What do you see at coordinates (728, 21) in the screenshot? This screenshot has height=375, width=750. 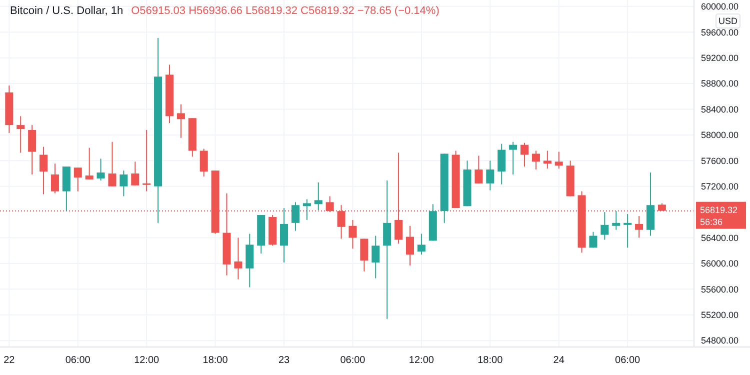 I see `y-axis-title: USD` at bounding box center [728, 21].